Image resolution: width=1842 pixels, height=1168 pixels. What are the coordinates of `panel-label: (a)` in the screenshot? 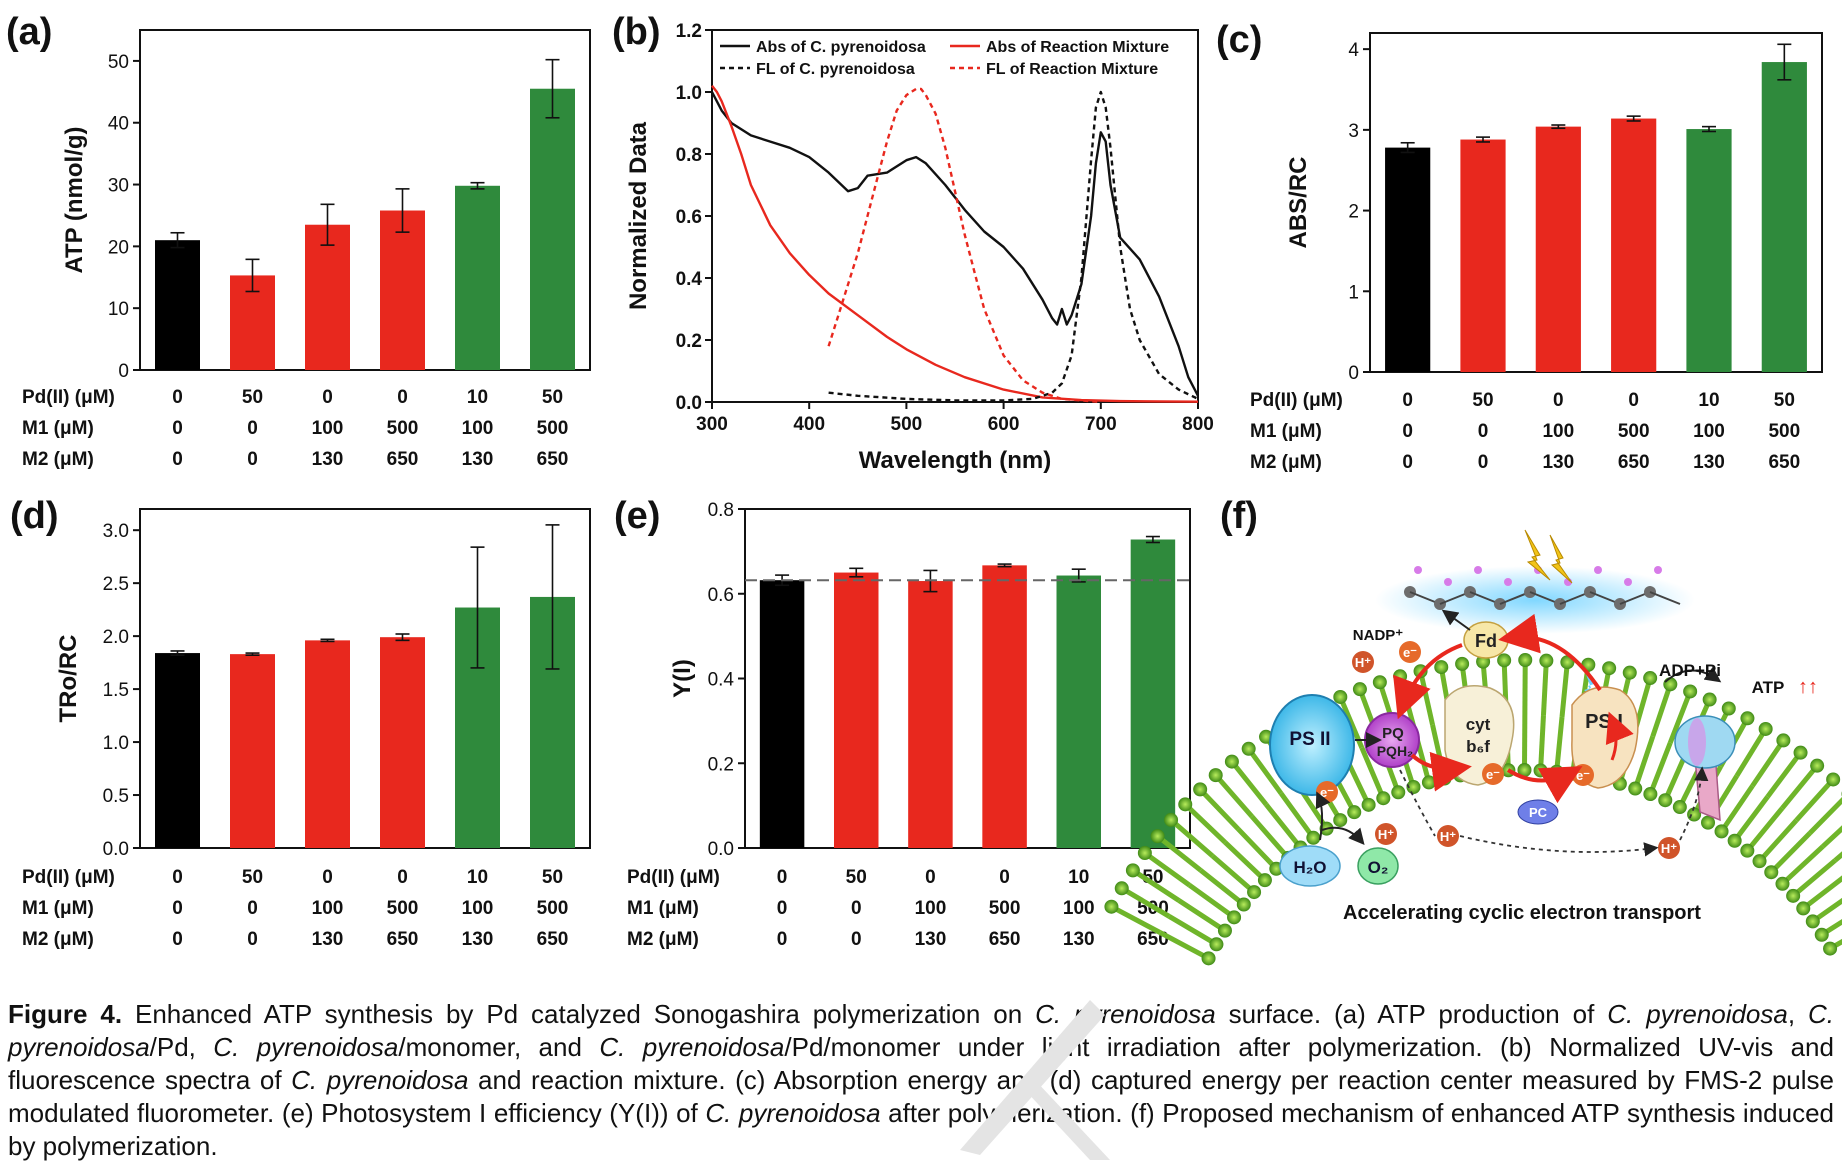 It's located at (29, 32).